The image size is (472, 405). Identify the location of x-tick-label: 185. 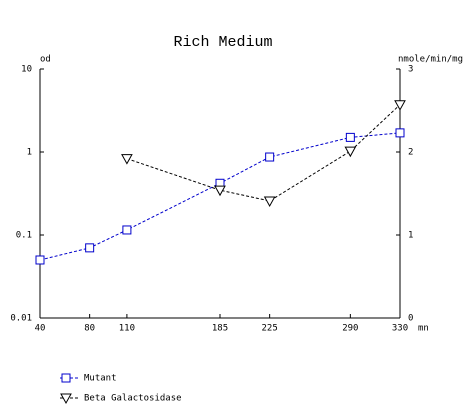
(220, 329).